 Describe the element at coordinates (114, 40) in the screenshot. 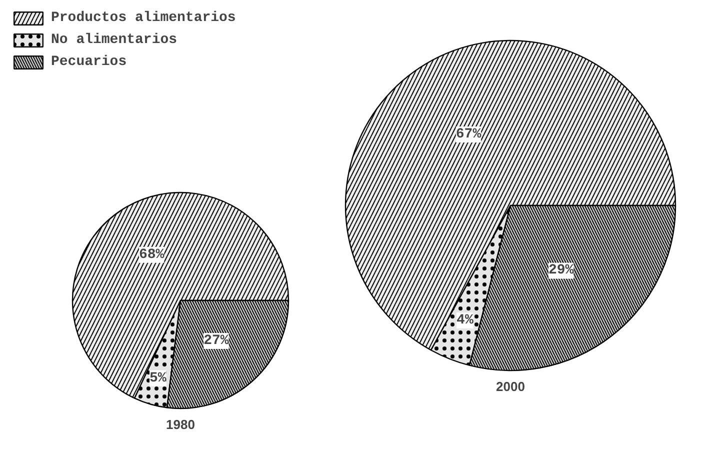

I see `legend-label: No alimentarios` at that location.